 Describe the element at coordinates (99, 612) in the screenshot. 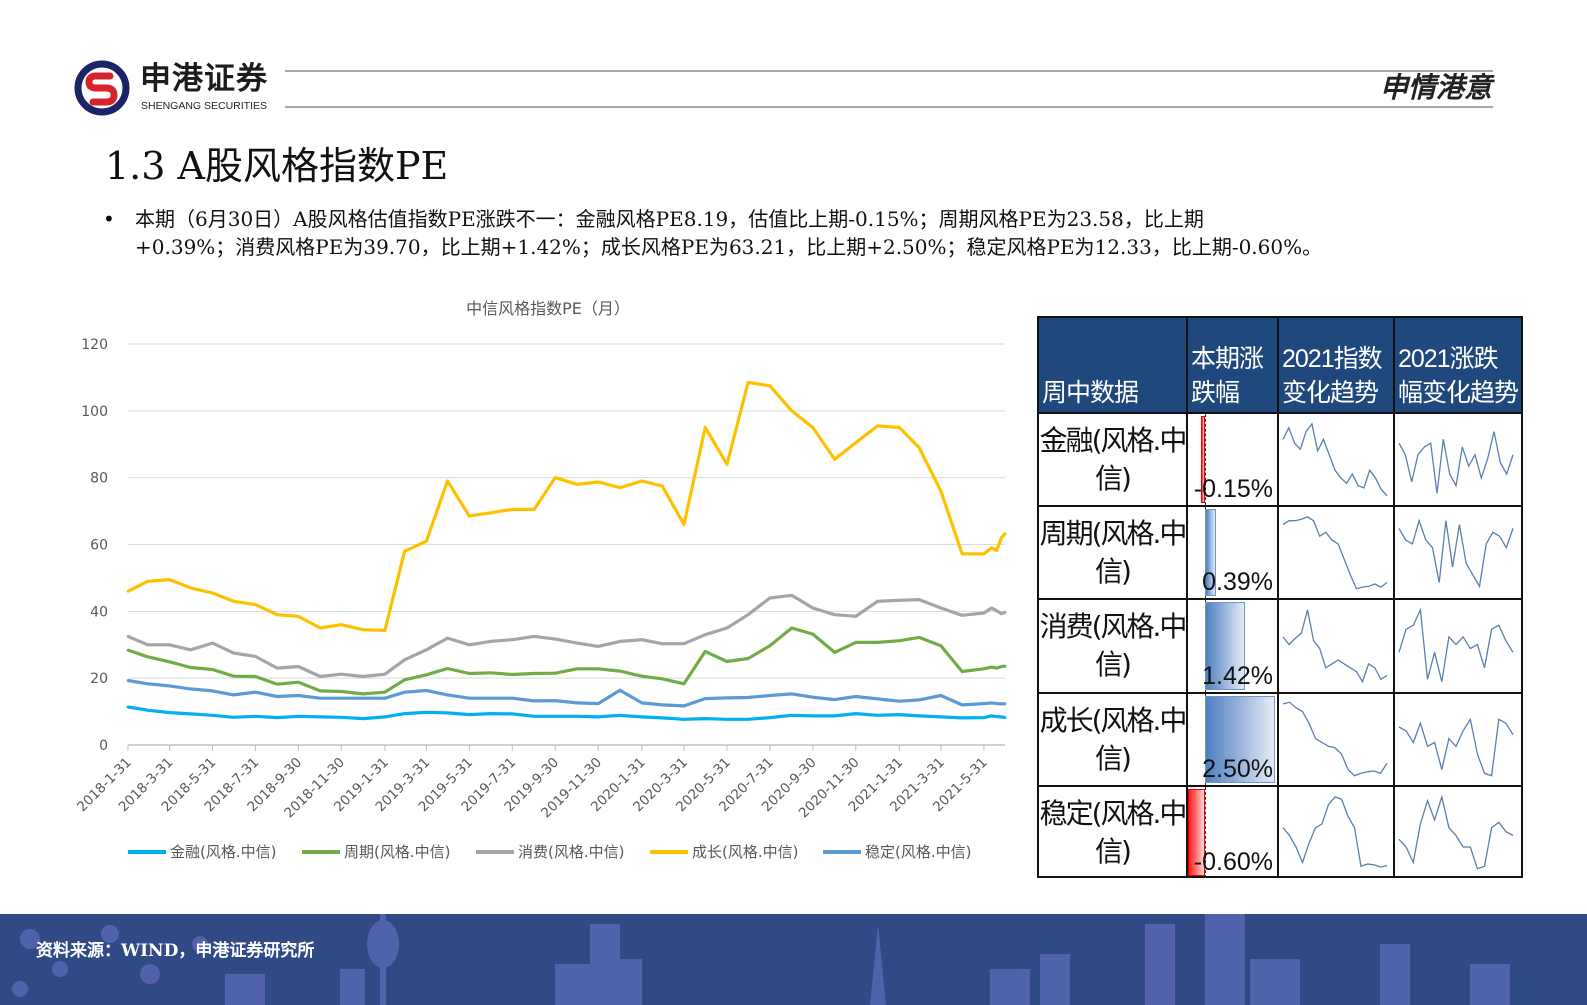

I see `y-tick-label: 40` at that location.